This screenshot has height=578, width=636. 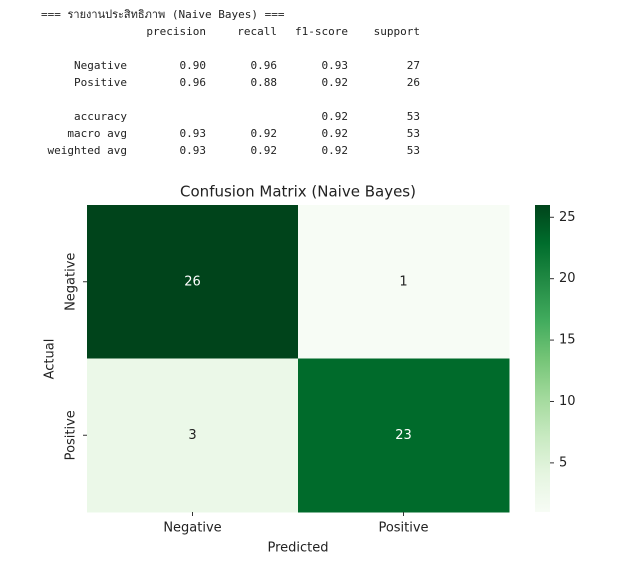 What do you see at coordinates (567, 401) in the screenshot?
I see `colorbar-tick-label: 10` at bounding box center [567, 401].